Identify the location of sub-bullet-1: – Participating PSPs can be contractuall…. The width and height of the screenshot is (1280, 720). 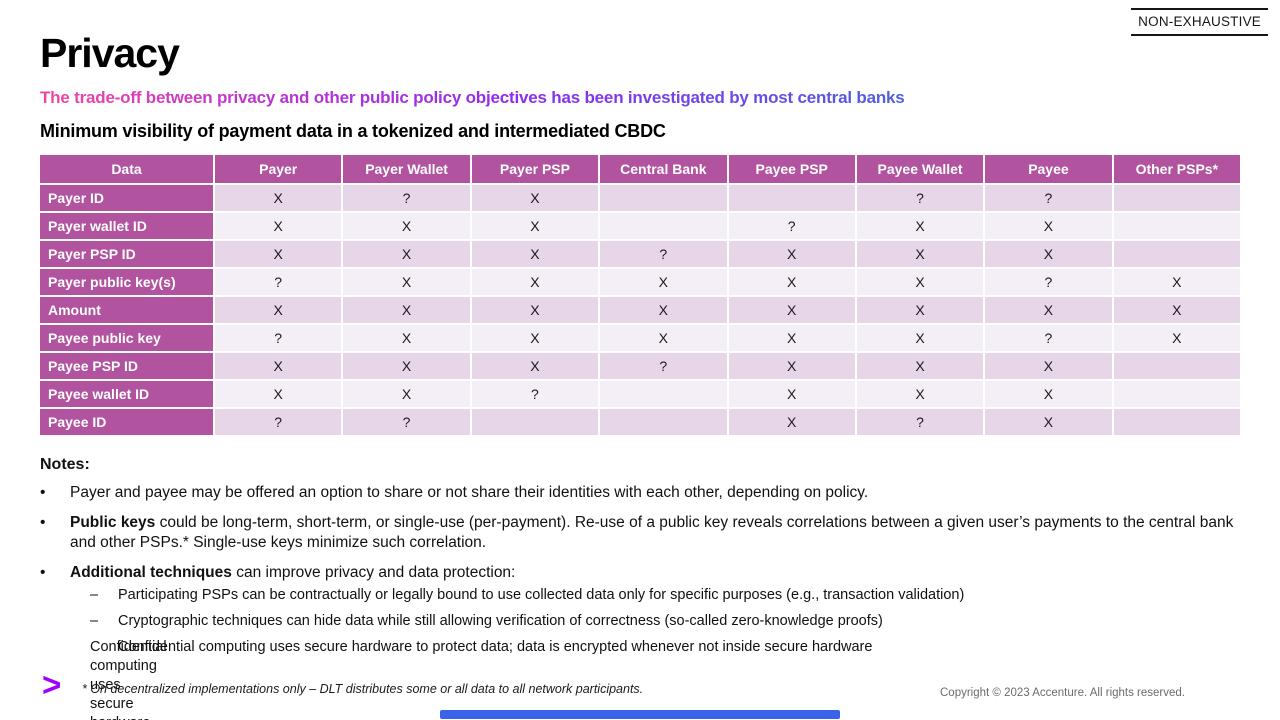
(667, 595).